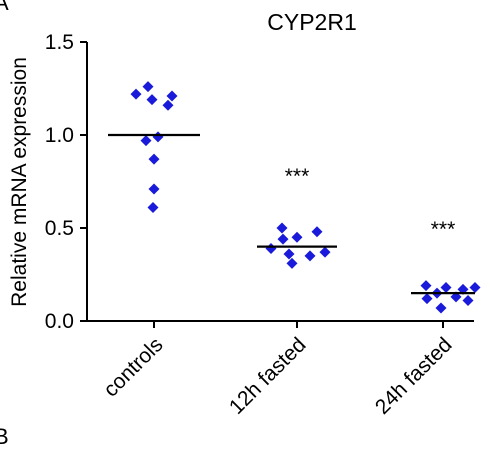 The width and height of the screenshot is (501, 450). What do you see at coordinates (311, 22) in the screenshot?
I see `chart-title: CYP2R1` at bounding box center [311, 22].